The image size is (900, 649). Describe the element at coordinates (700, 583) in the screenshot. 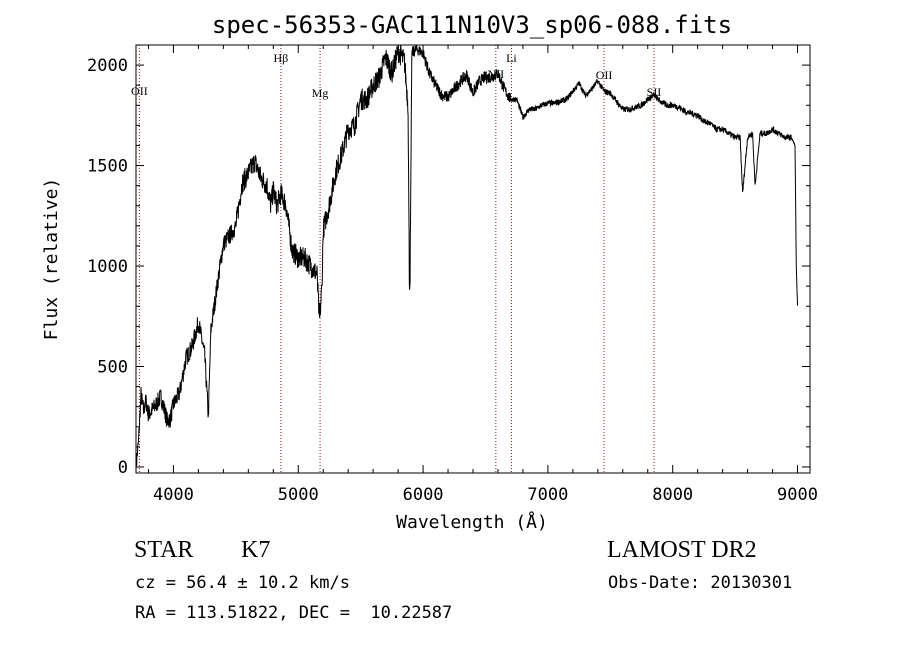

I see `obs-date: Obs-Date: 20130301` at that location.